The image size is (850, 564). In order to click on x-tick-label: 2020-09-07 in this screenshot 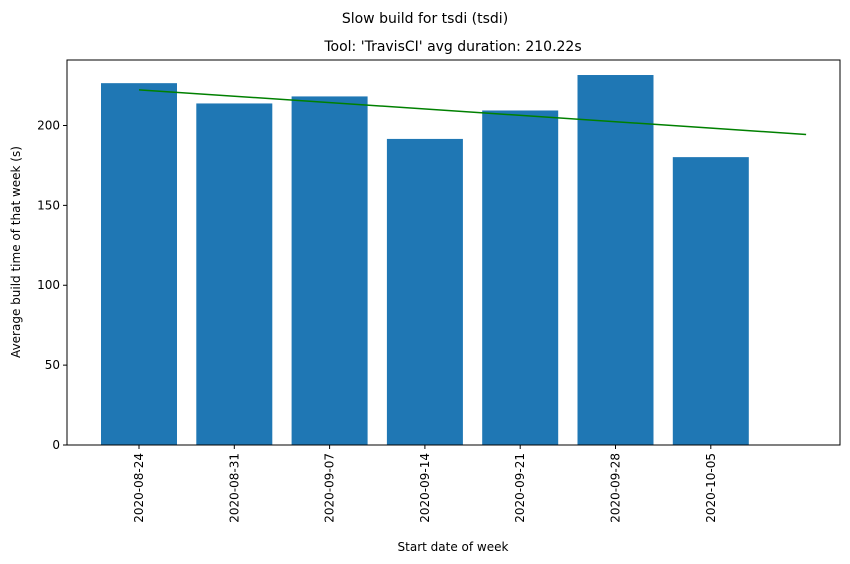, I will do `click(330, 488)`.